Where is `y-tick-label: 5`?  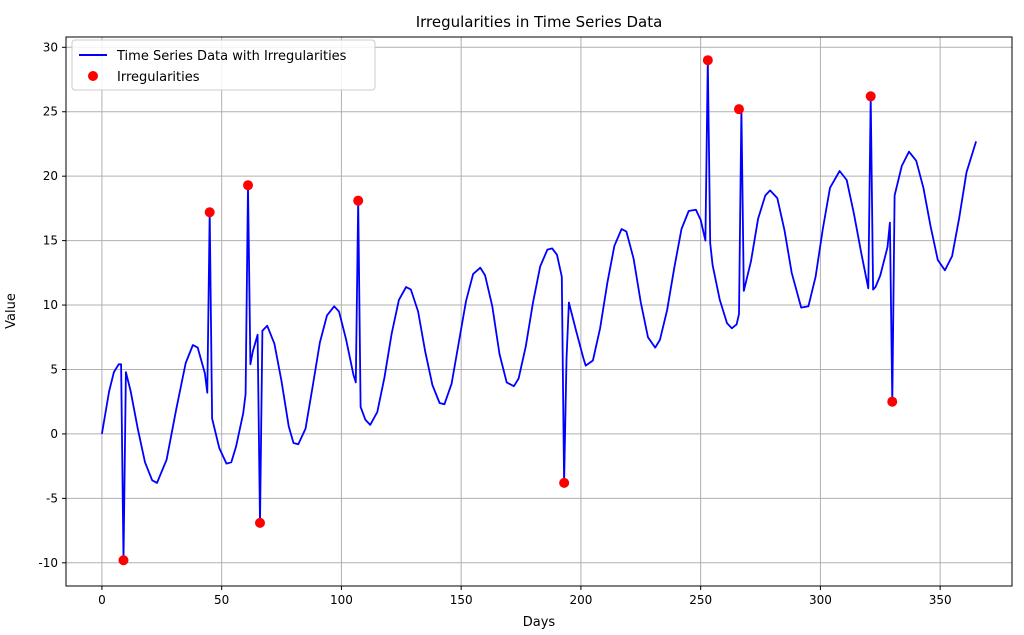
y-tick-label: 5 is located at coordinates (54, 369).